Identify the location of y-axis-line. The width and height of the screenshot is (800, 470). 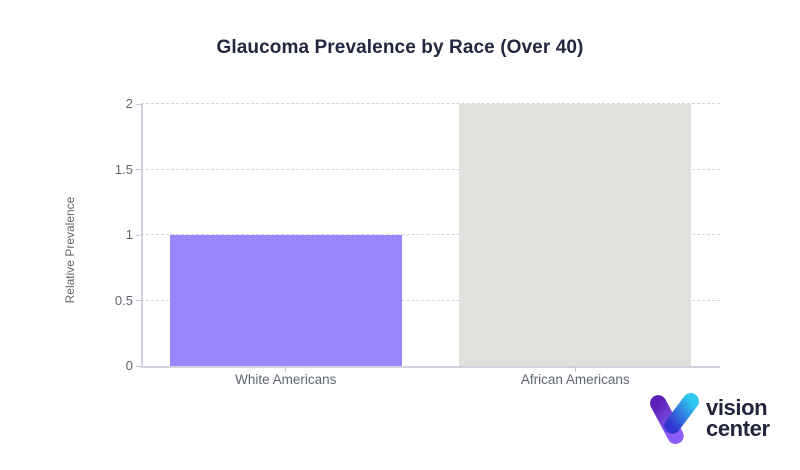
(142, 235).